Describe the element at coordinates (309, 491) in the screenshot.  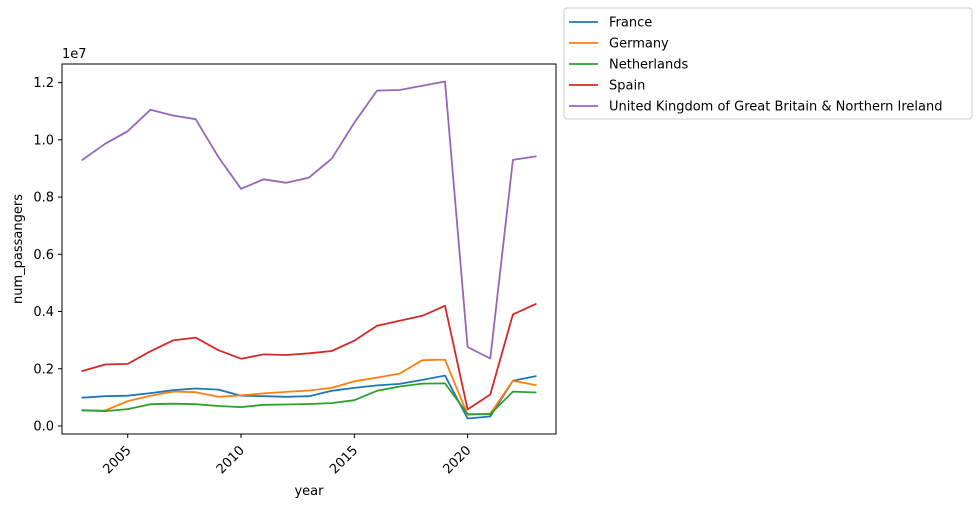
I see `x-axis-label: year` at that location.